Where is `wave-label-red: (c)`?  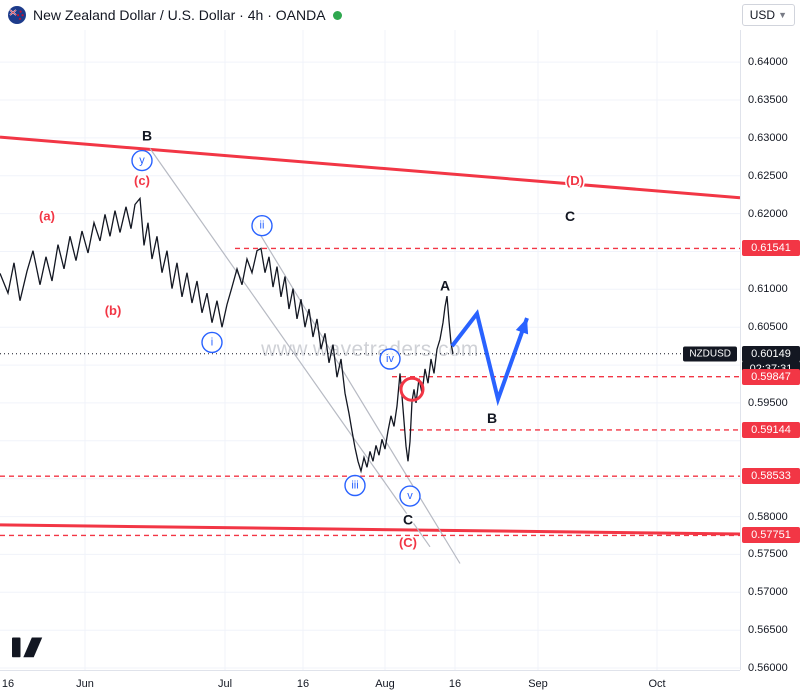
wave-label-red: (c) is located at coordinates (142, 180).